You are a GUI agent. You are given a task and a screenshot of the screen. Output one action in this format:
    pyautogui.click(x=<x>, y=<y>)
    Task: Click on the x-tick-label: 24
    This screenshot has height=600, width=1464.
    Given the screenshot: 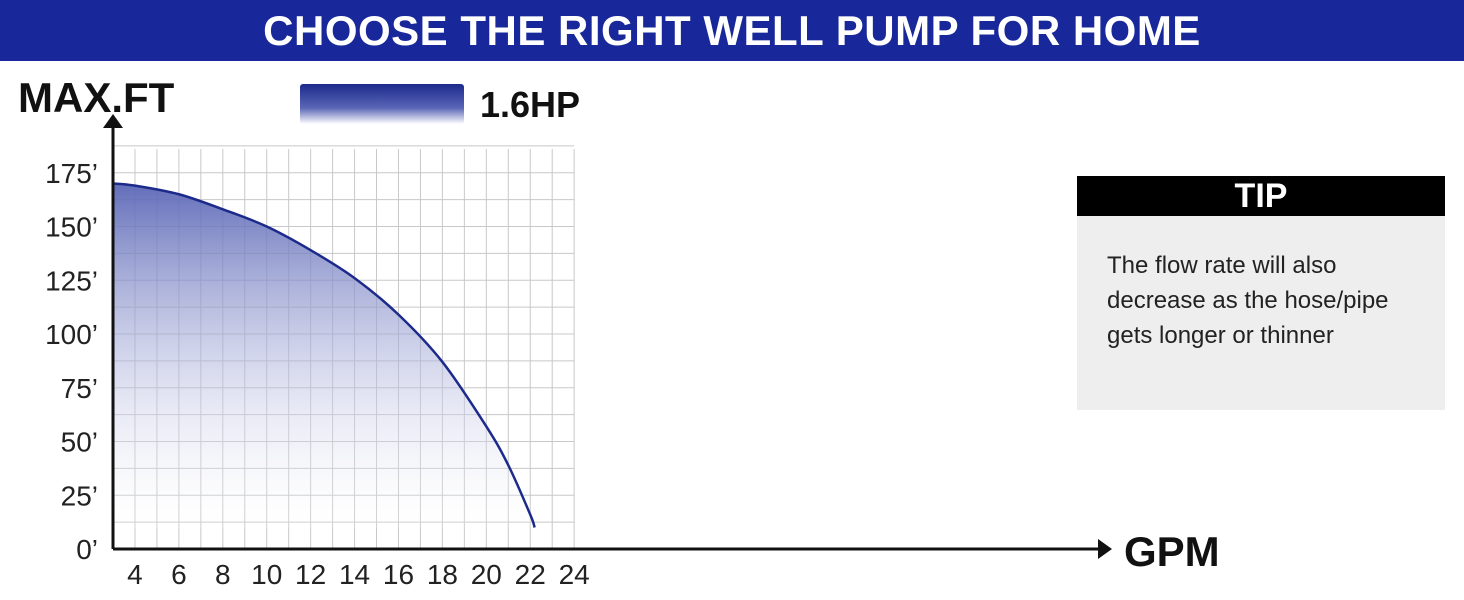 What is the action you would take?
    pyautogui.click(x=574, y=574)
    